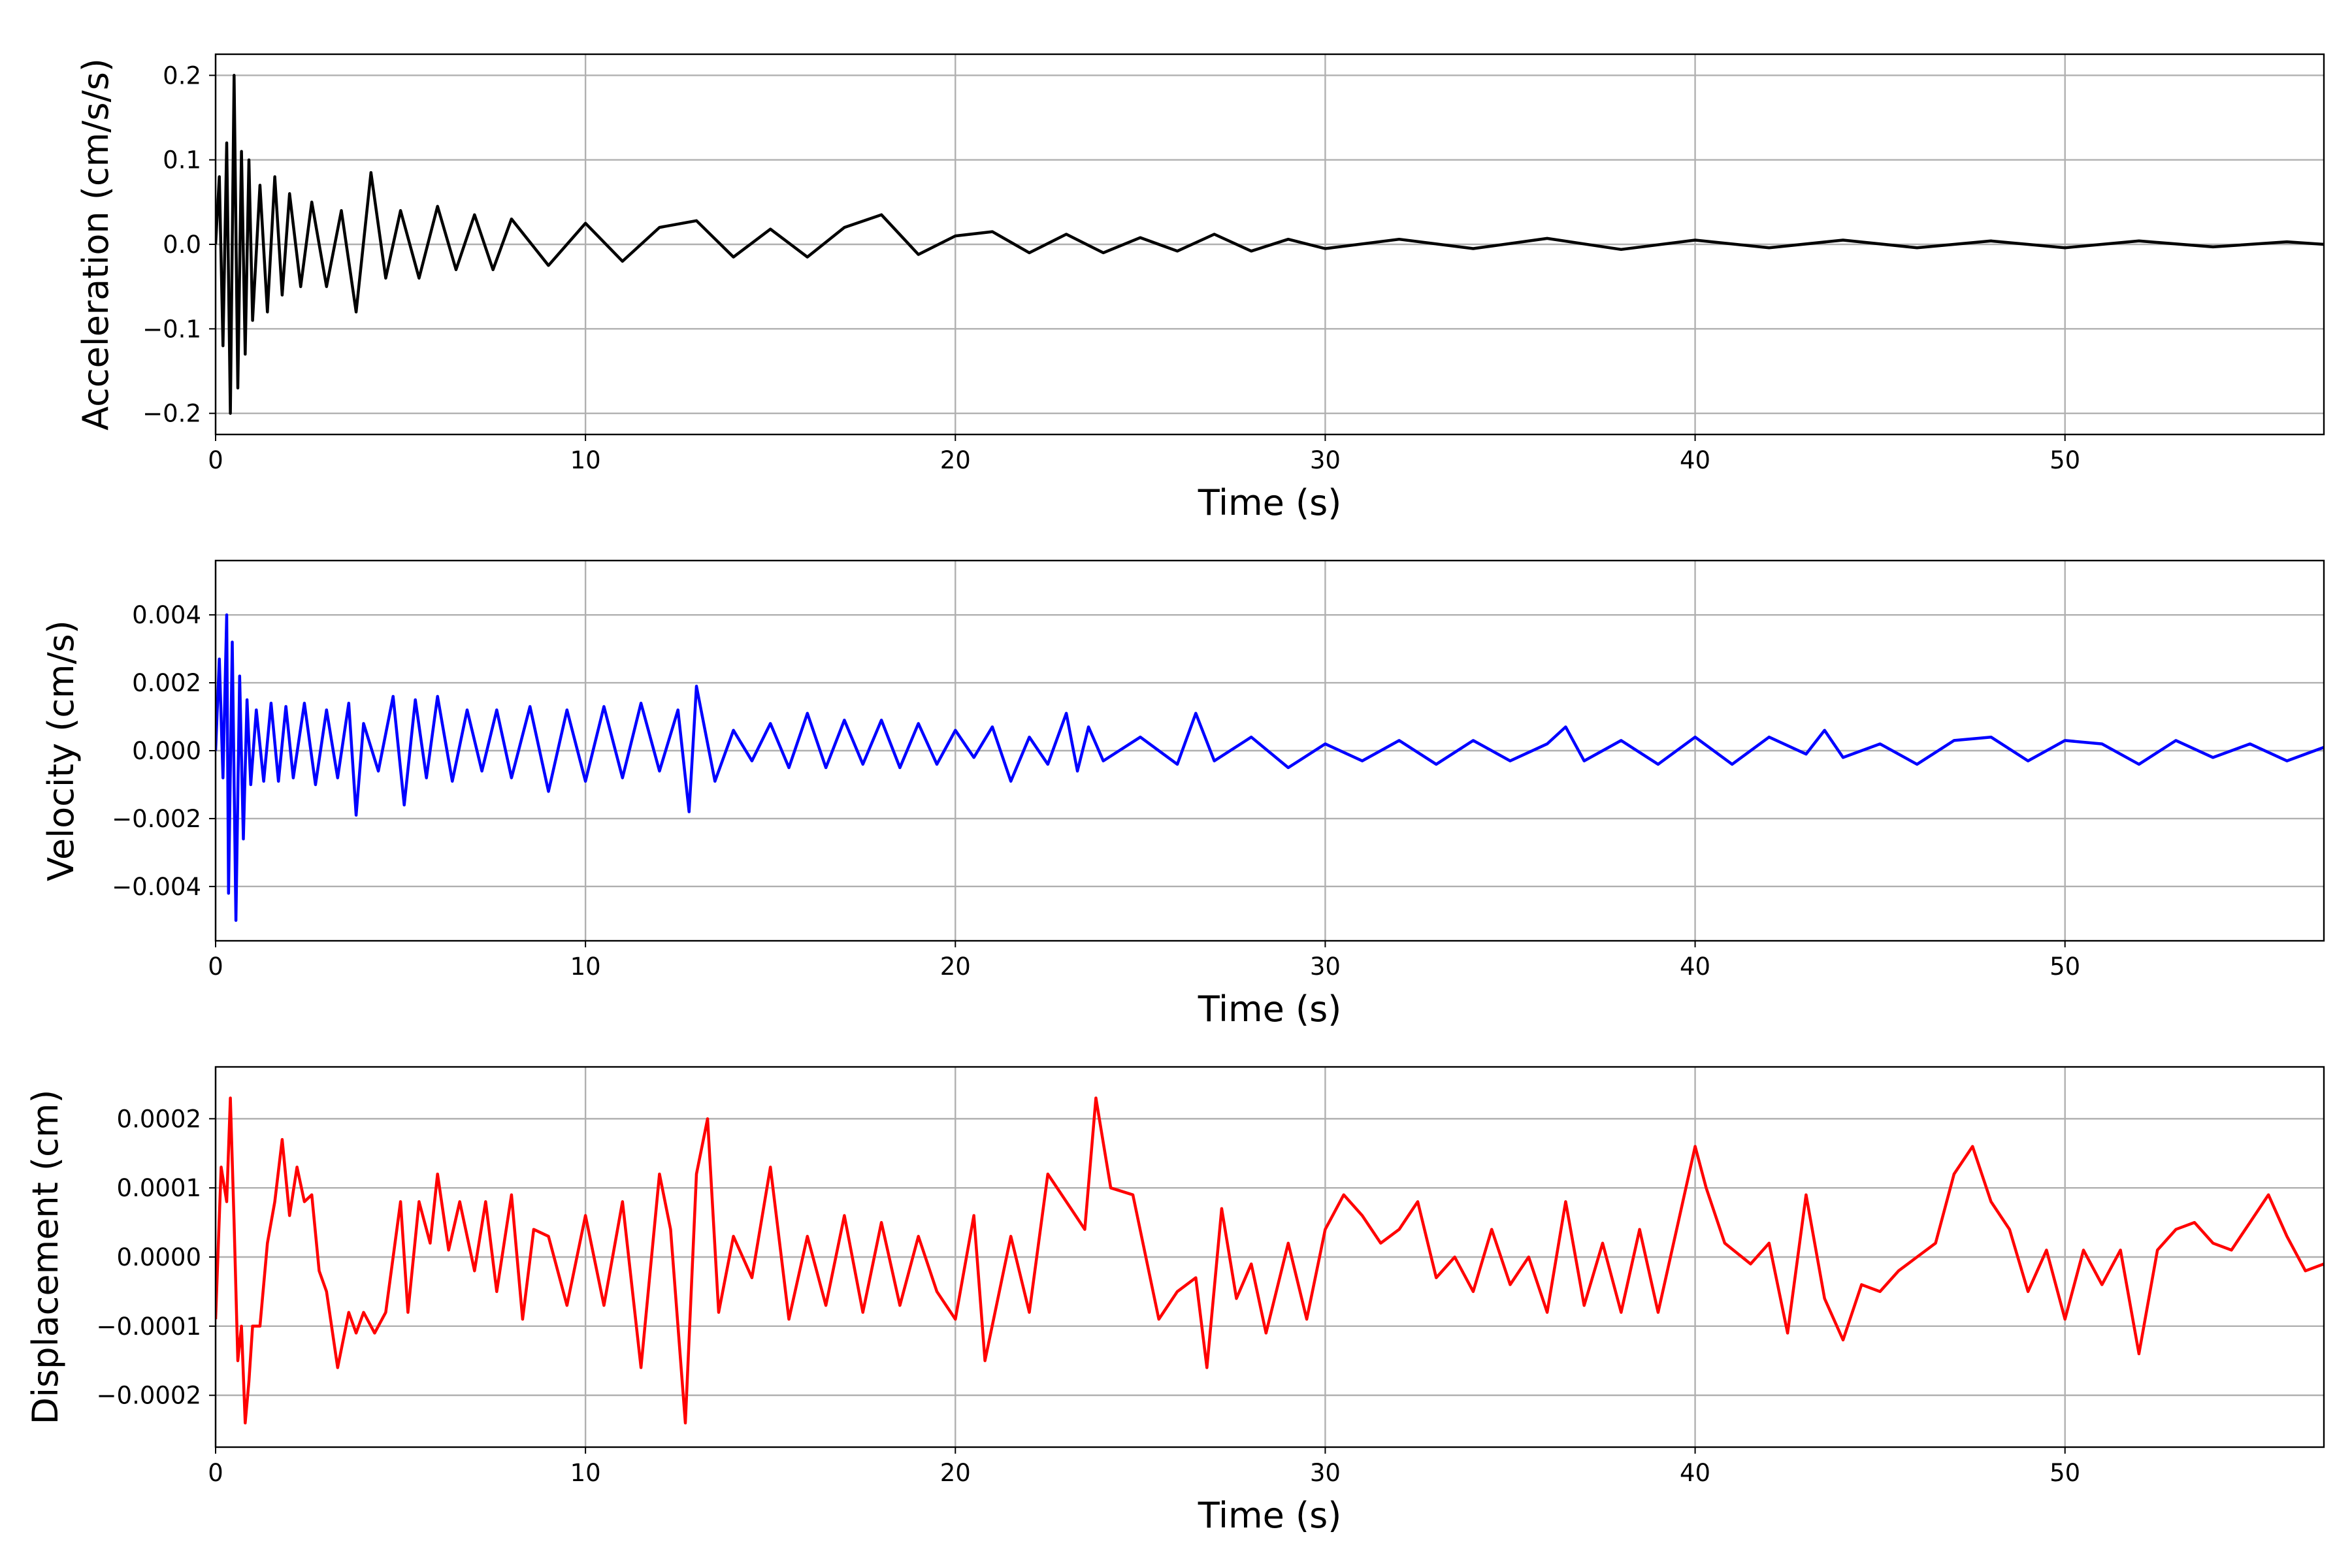 The width and height of the screenshot is (2352, 1568). What do you see at coordinates (955, 460) in the screenshot?
I see `acceleration-x-tick-label: 20` at bounding box center [955, 460].